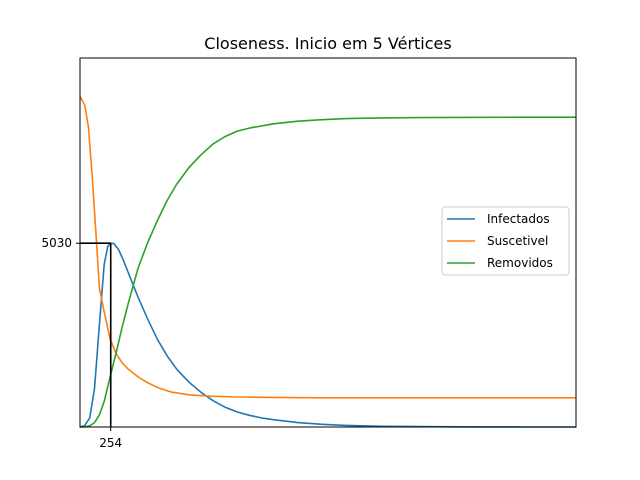 This screenshot has width=640, height=480. Describe the element at coordinates (96, 334) in the screenshot. I see `peak-marker` at that location.